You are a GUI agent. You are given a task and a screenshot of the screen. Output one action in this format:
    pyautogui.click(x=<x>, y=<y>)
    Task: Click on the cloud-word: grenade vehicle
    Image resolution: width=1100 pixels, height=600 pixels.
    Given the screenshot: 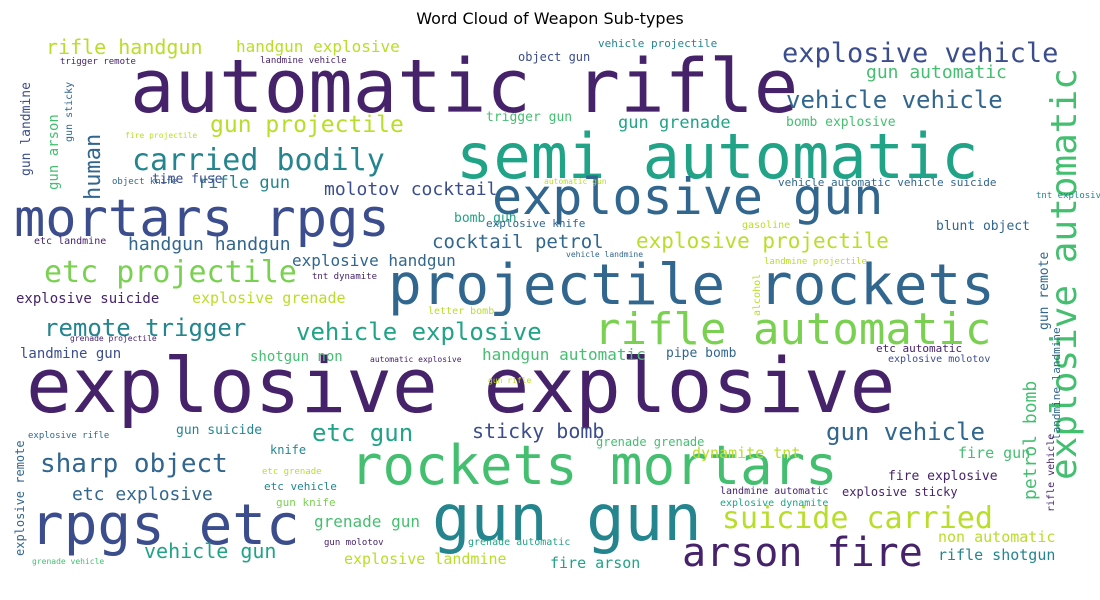 What is the action you would take?
    pyautogui.click(x=68, y=561)
    